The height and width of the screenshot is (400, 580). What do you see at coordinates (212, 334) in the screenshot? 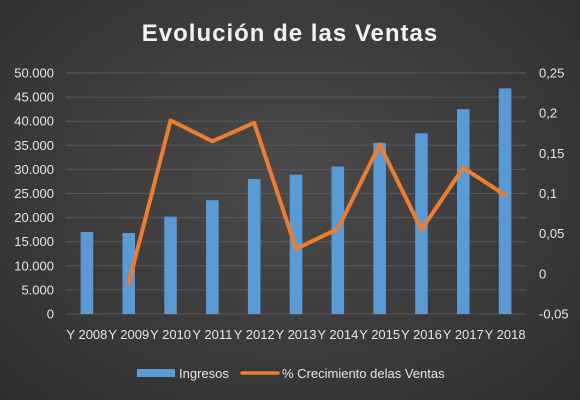
I see `x-tick-label: Y 2011` at bounding box center [212, 334].